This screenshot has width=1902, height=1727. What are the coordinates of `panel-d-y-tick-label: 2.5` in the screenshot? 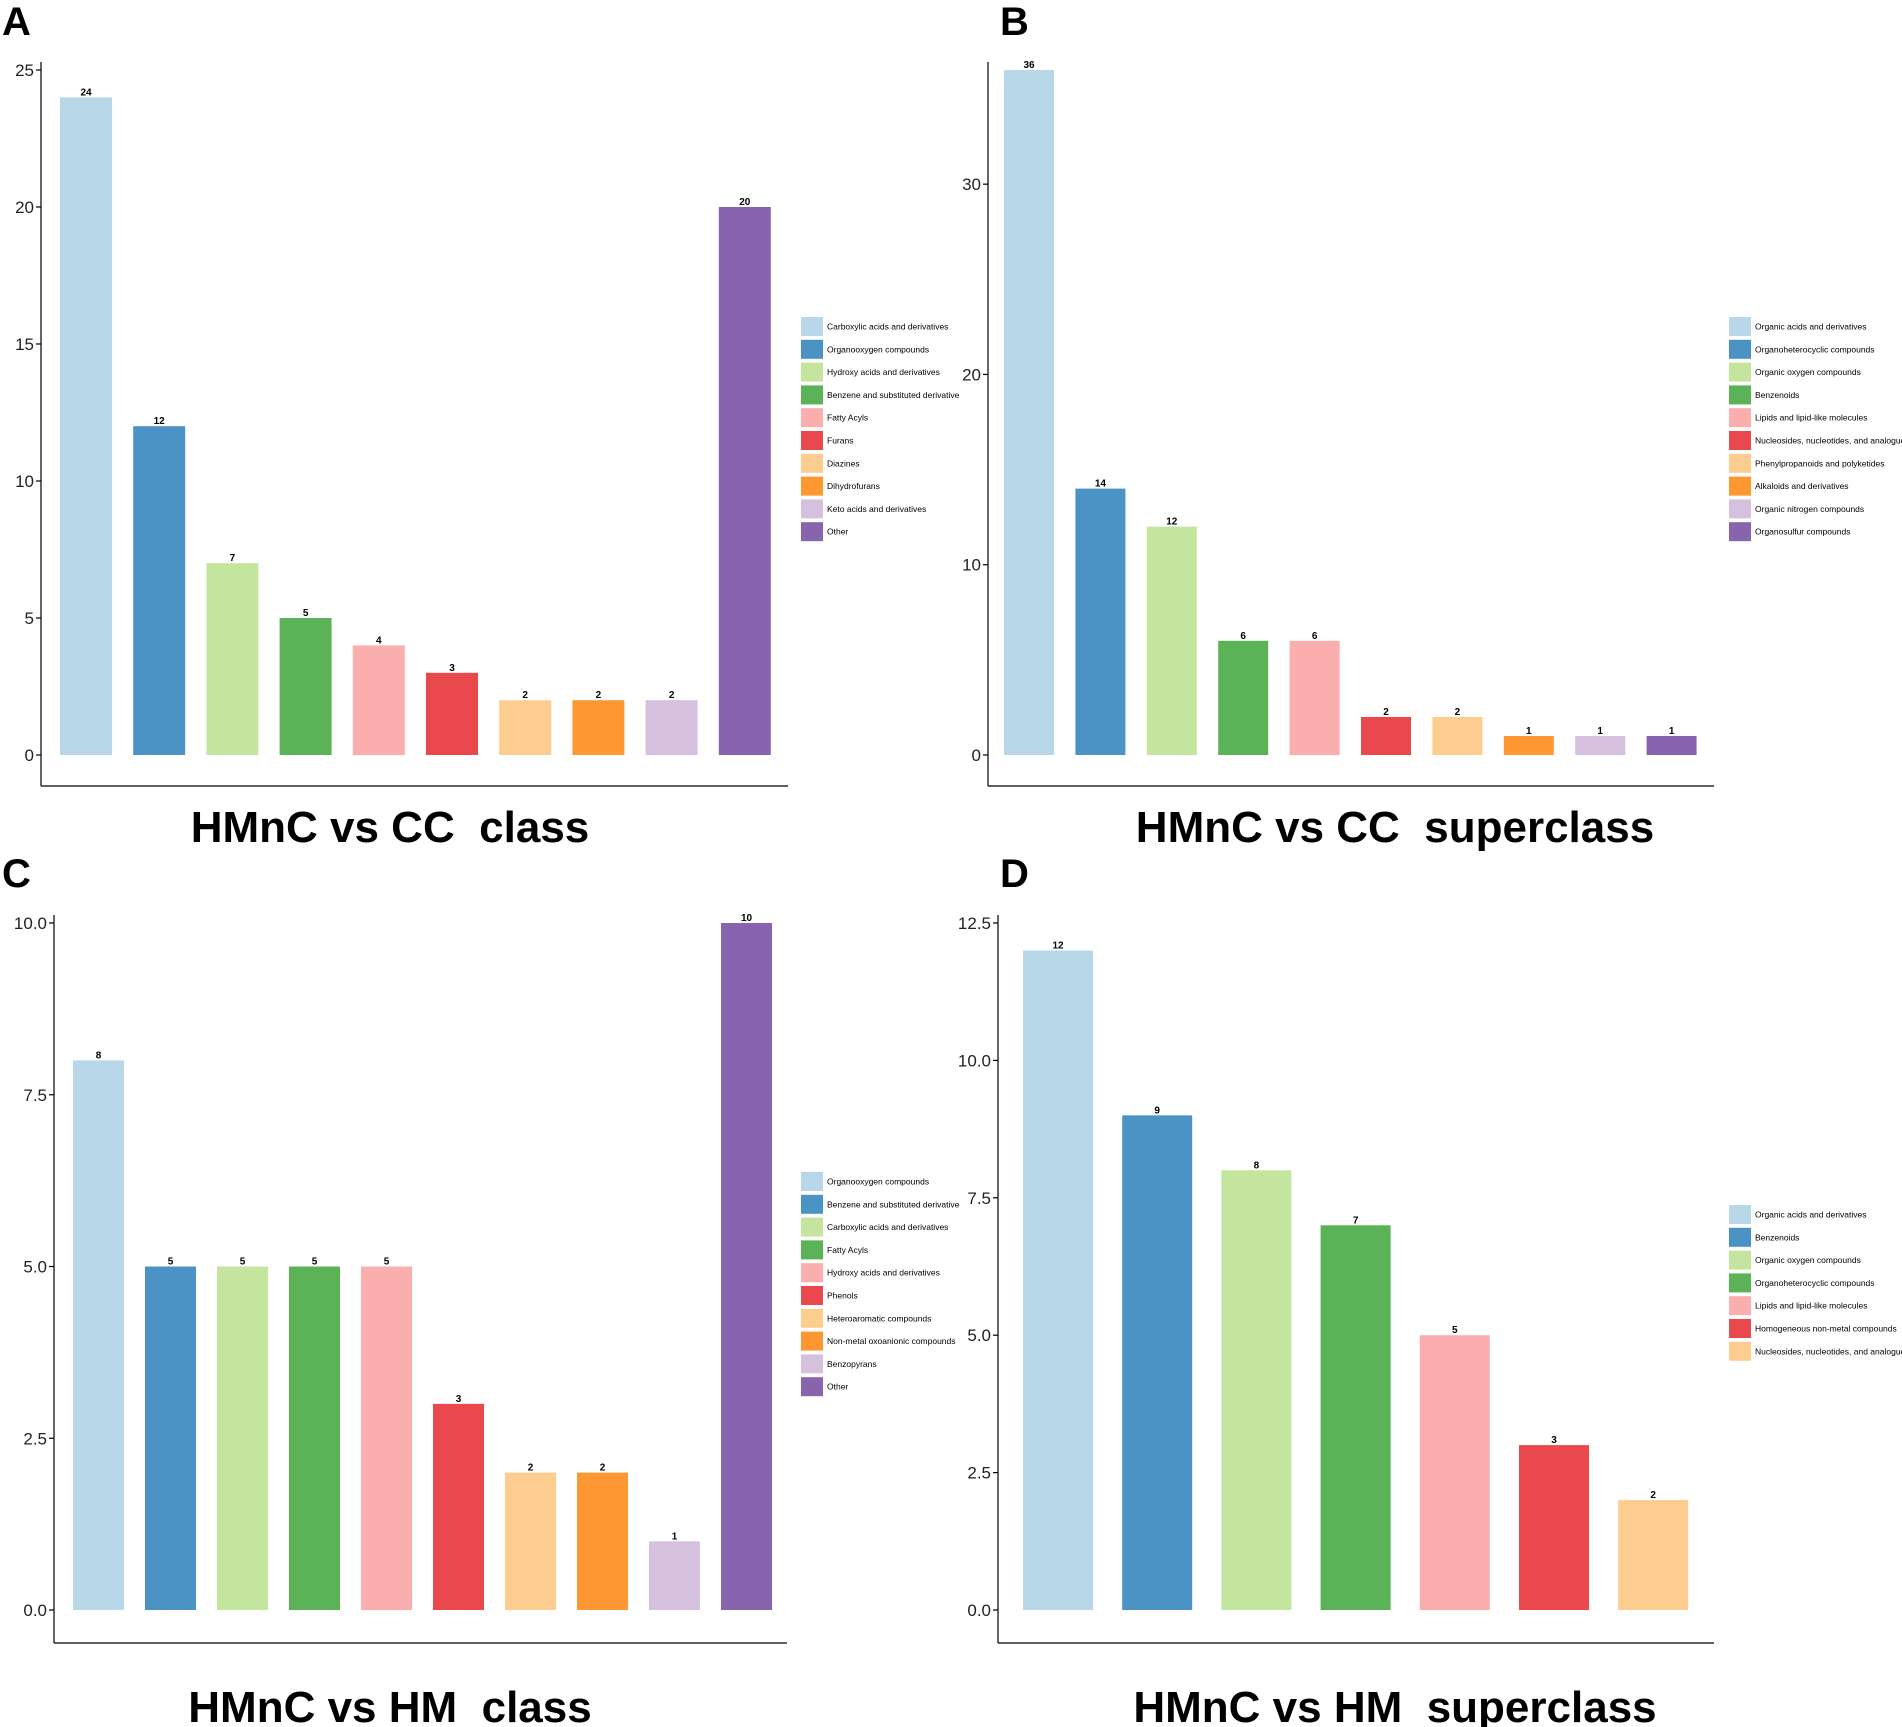 It's located at (979, 1473).